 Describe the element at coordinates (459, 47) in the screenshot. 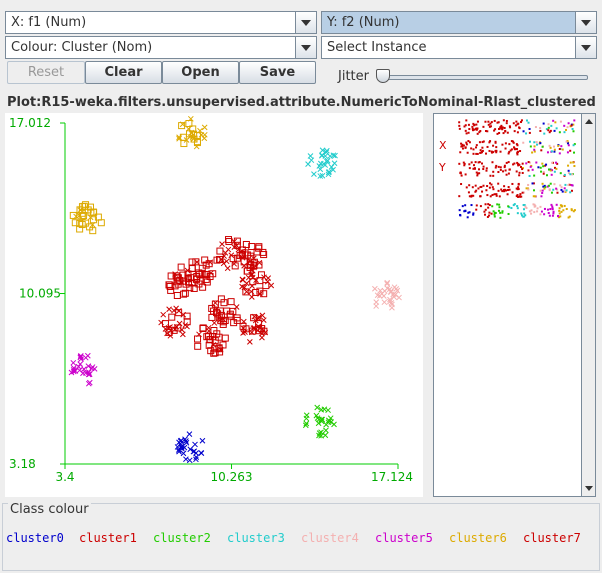

I see `instance-select: Select Instance` at that location.